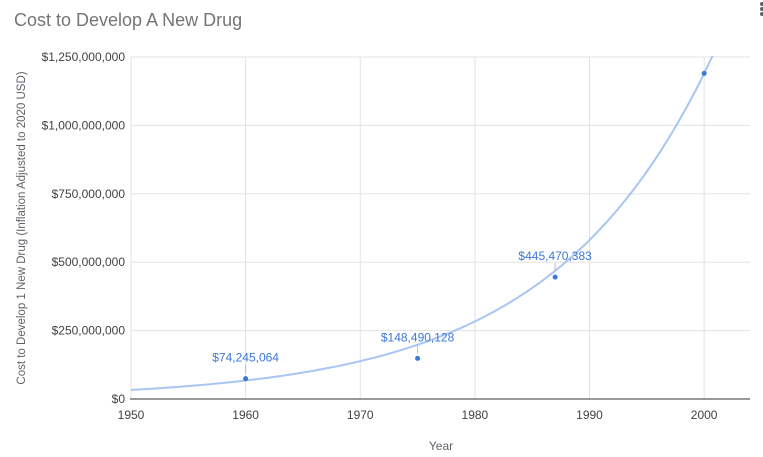  What do you see at coordinates (119, 399) in the screenshot?
I see `y-tick-label: $0` at bounding box center [119, 399].